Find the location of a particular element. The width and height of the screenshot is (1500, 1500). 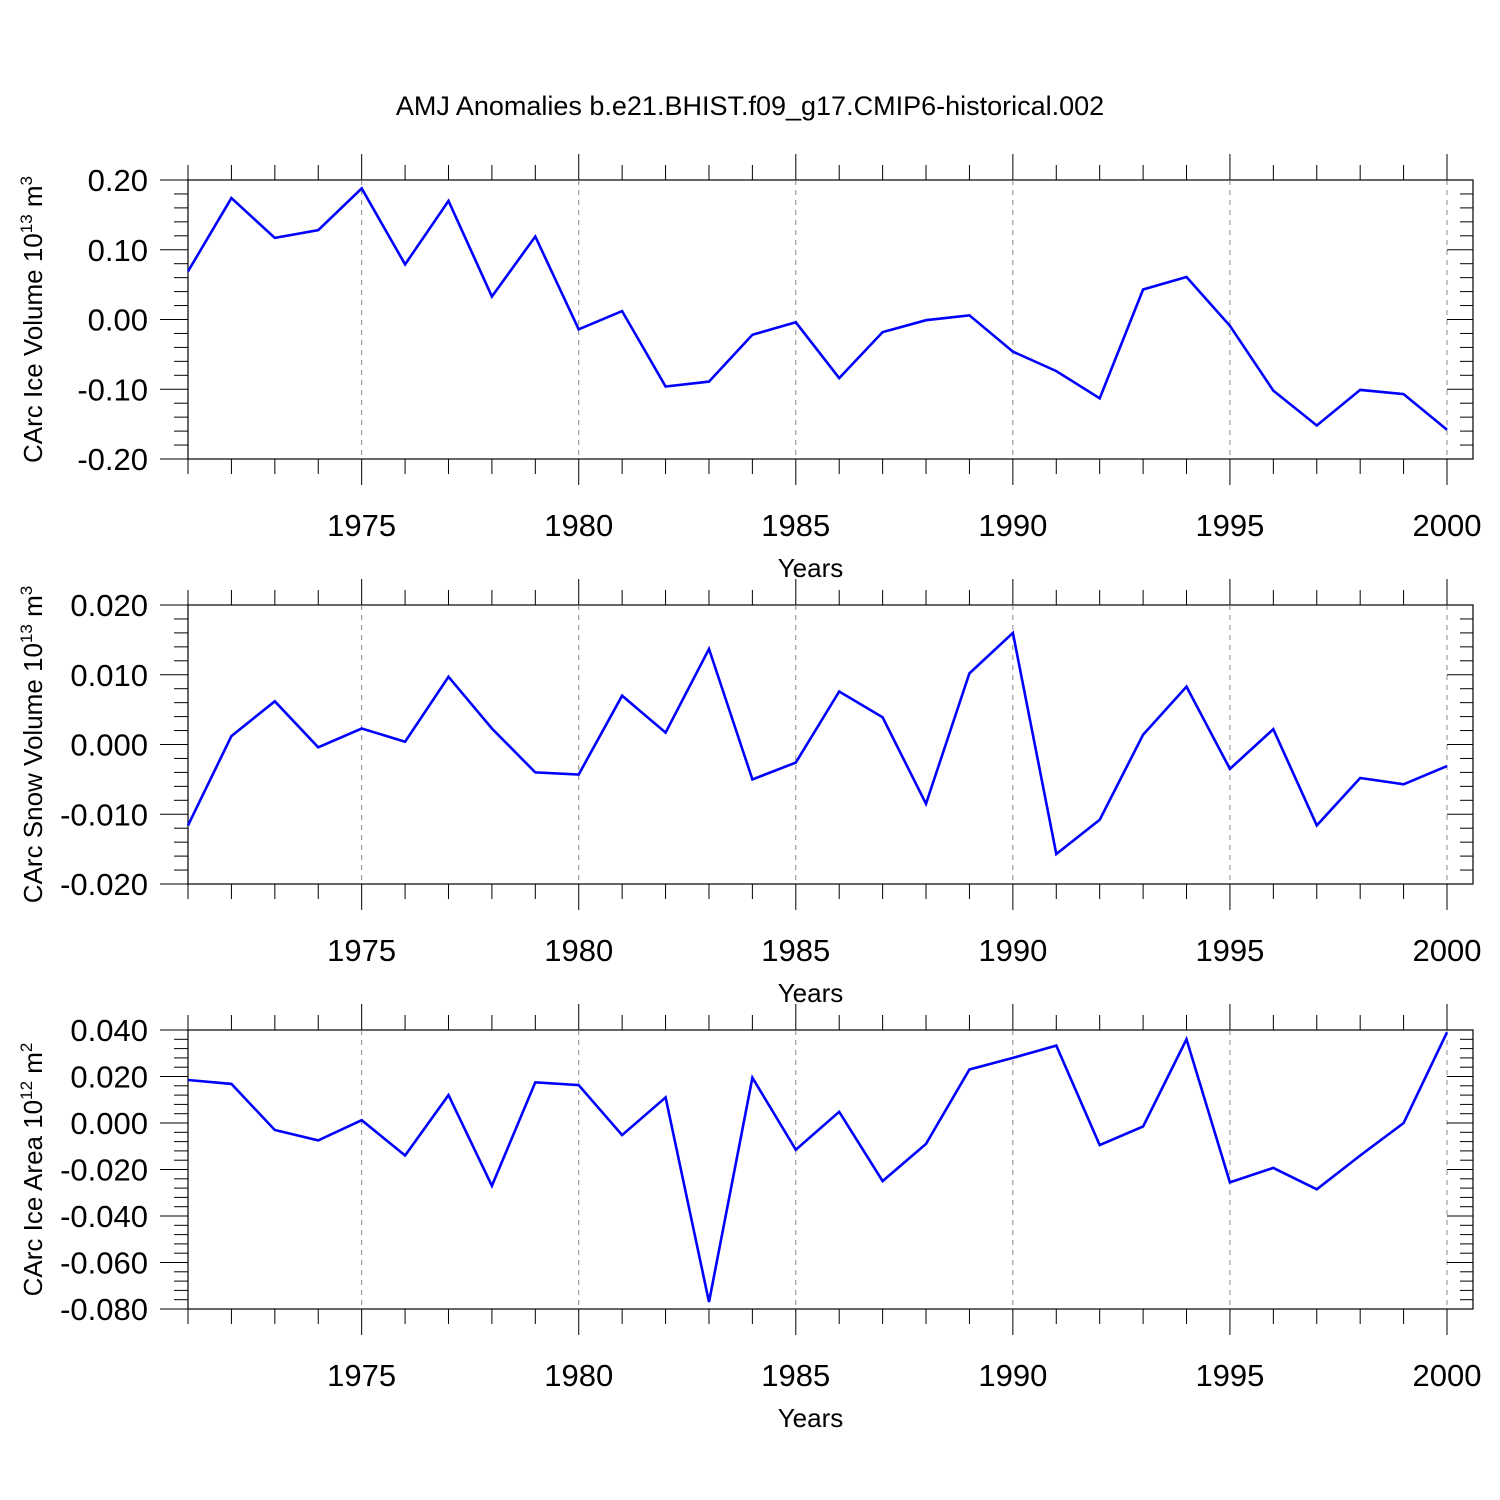

y-tick-label: 0.20 is located at coordinates (118, 180).